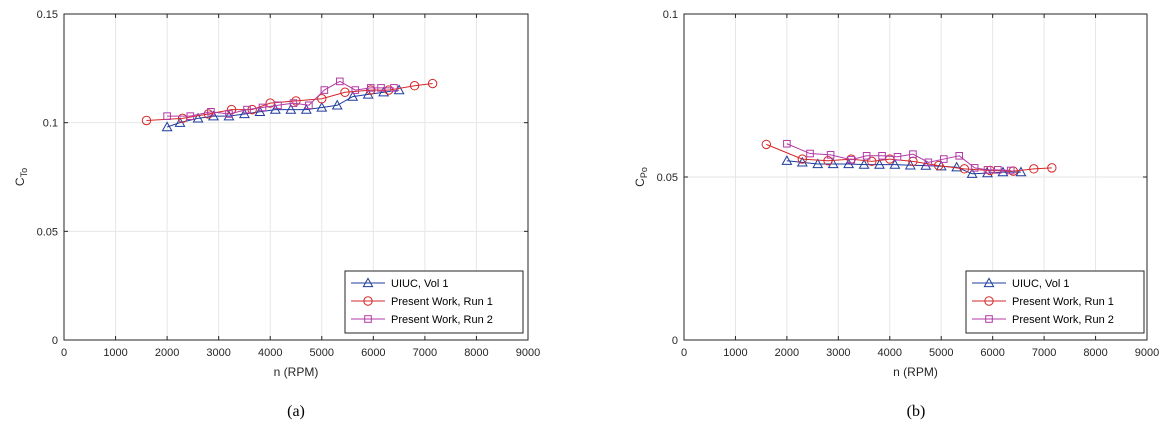 The width and height of the screenshot is (1167, 430). I want to click on legend-label: UIUC, Vol 1, so click(1040, 284).